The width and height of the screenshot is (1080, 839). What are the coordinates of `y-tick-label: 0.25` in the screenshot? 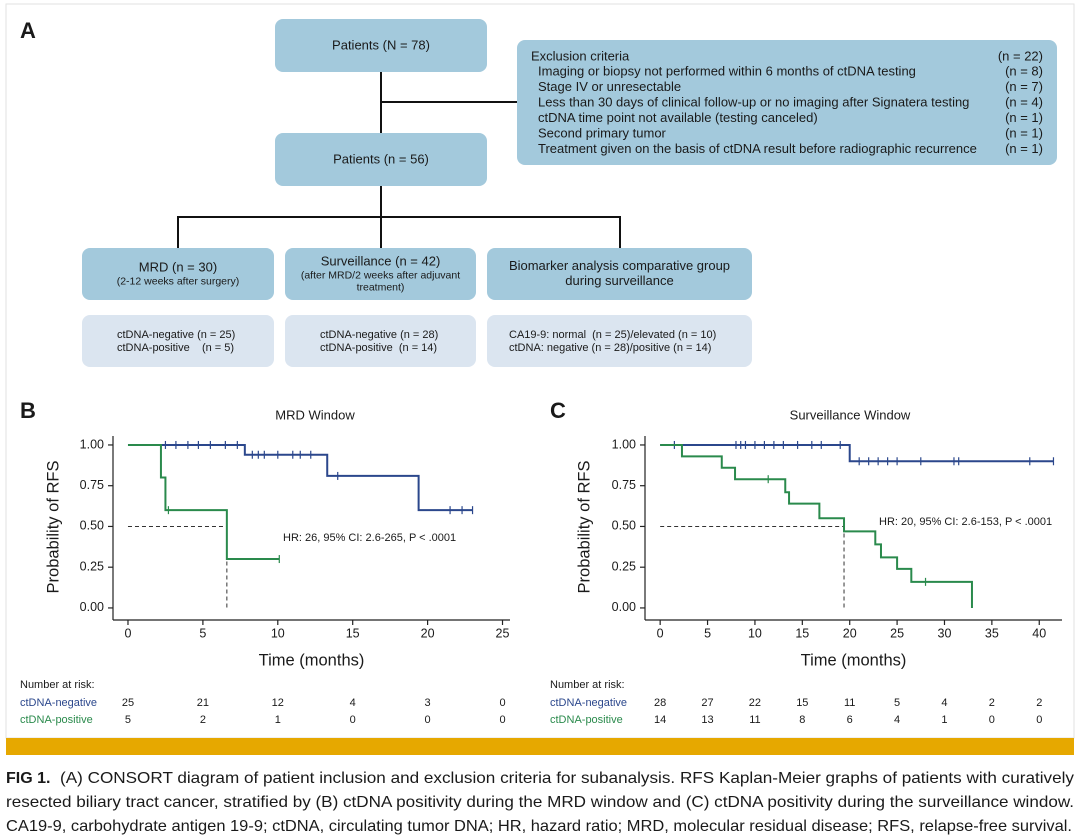 It's located at (92, 566).